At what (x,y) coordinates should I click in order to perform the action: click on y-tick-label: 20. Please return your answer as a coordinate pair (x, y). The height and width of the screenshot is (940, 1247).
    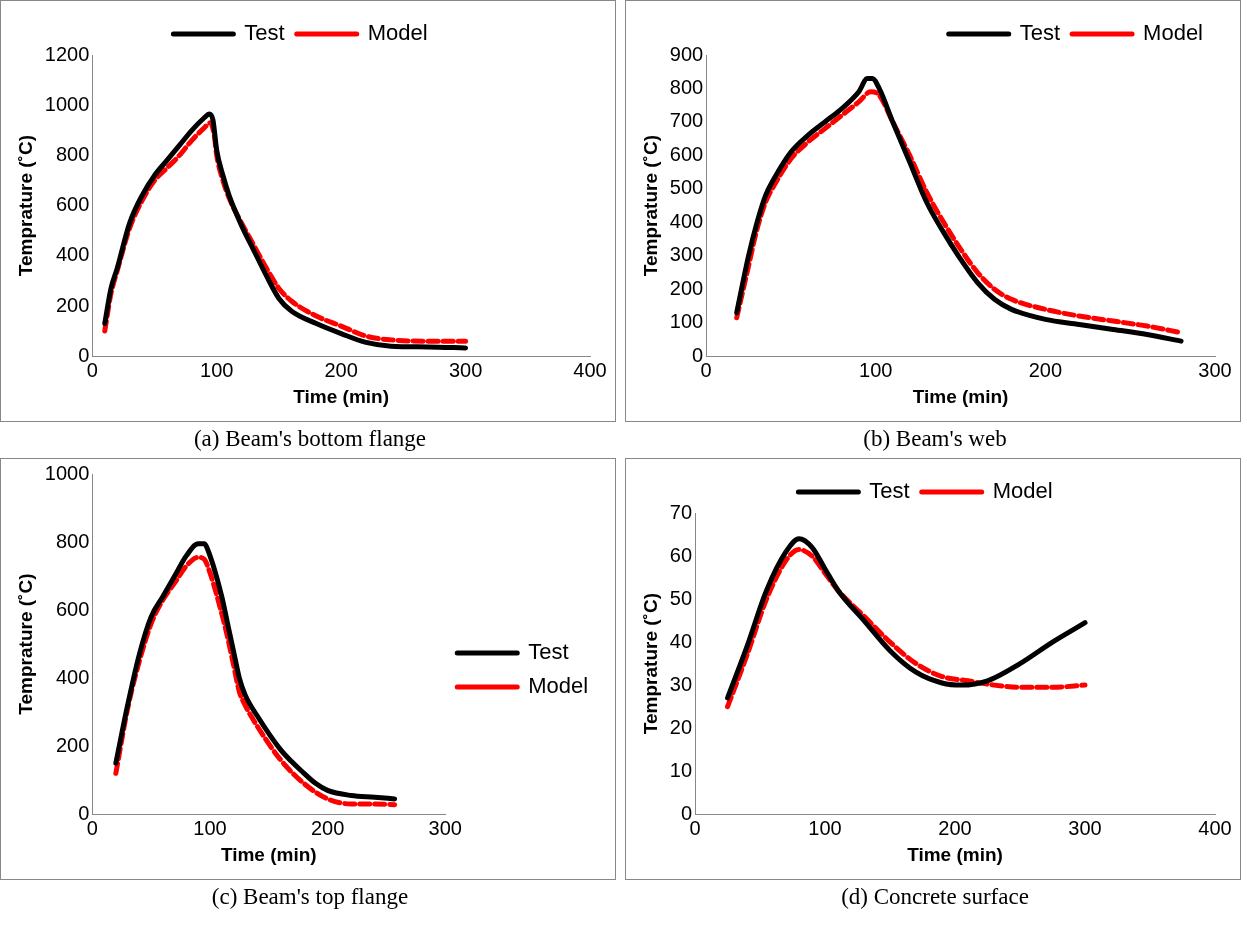
    Looking at the image, I should click on (681, 726).